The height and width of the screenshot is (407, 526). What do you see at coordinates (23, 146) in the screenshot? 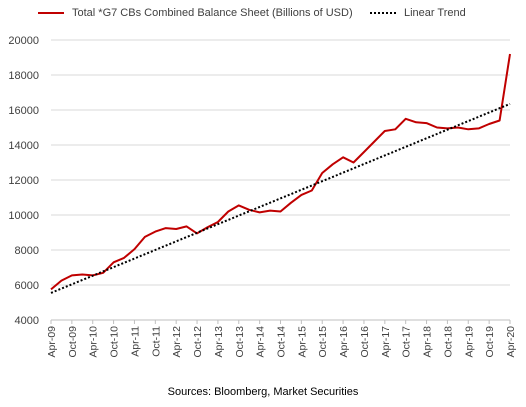
I see `y-tick-label: 14000` at bounding box center [23, 146].